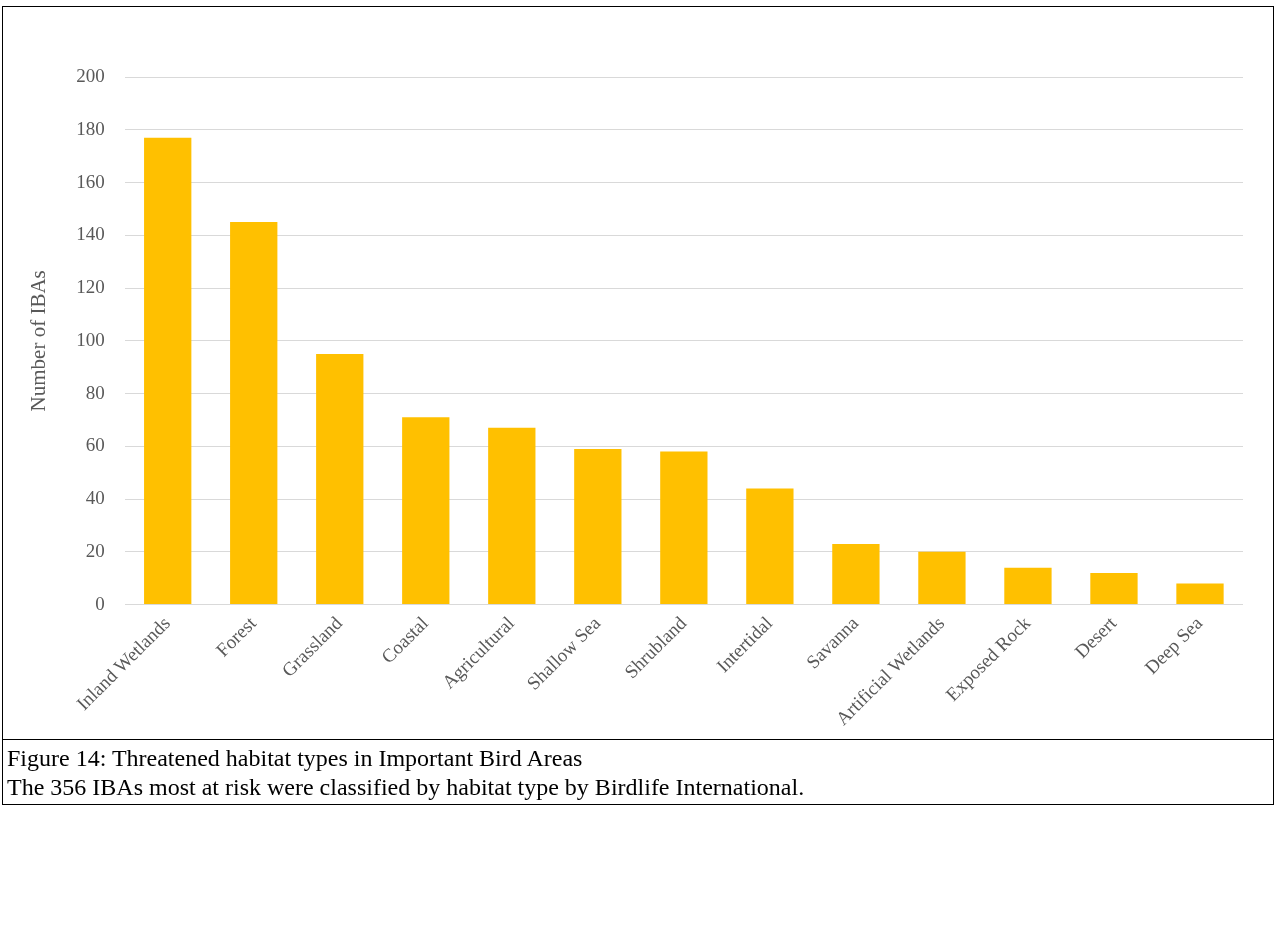  I want to click on y-tick-label: 80, so click(95, 392).